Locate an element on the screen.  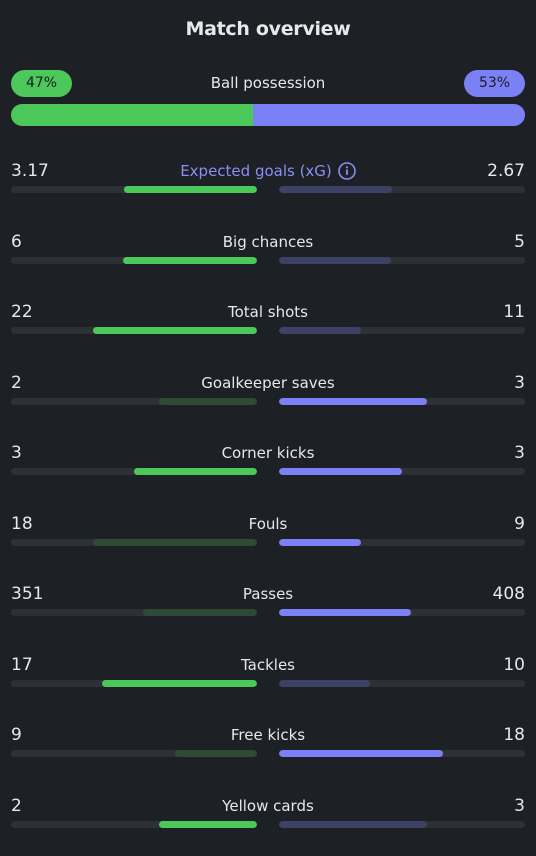
stat-row: 9 Free kicks 18 is located at coordinates (268, 745).